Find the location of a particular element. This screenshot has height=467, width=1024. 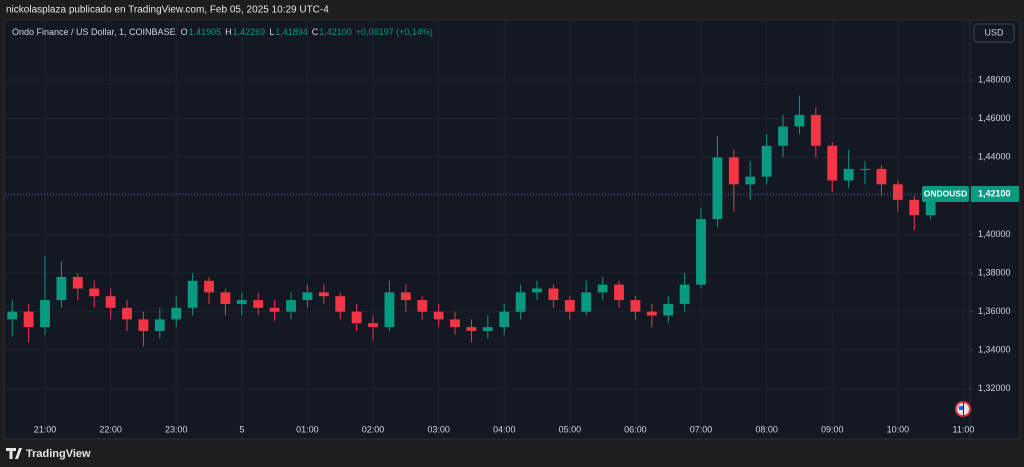

change-value: +0,00197 (+0,14%) is located at coordinates (394, 32).